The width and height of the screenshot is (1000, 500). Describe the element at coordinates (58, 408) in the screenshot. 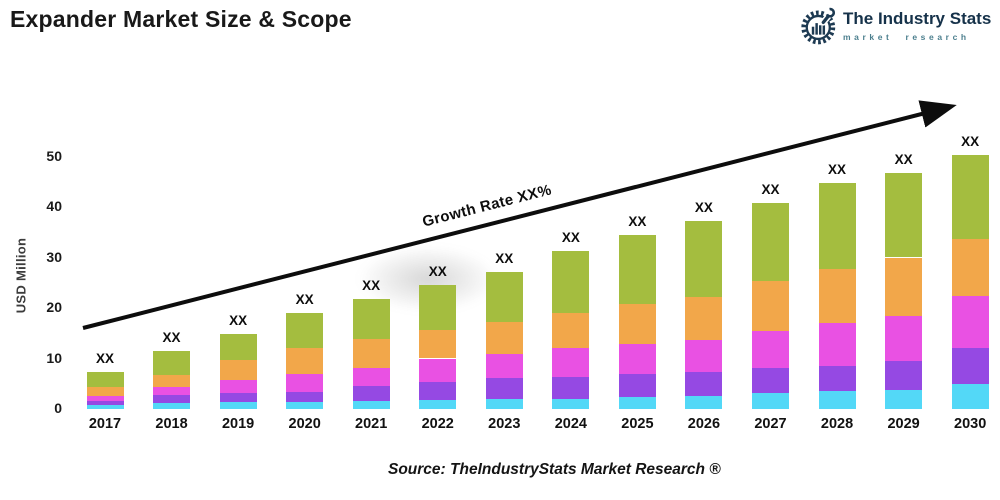

I see `y-tick-label: 0` at that location.